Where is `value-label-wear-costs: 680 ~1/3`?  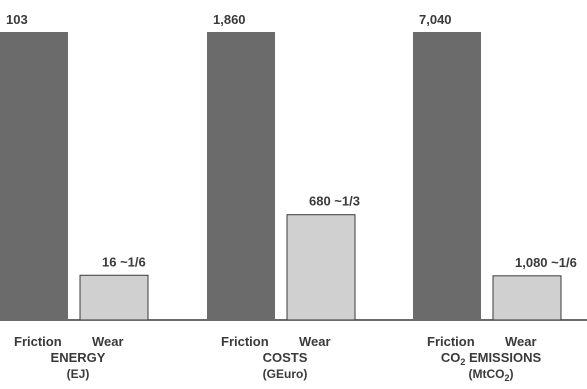 value-label-wear-costs: 680 ~1/3 is located at coordinates (334, 201).